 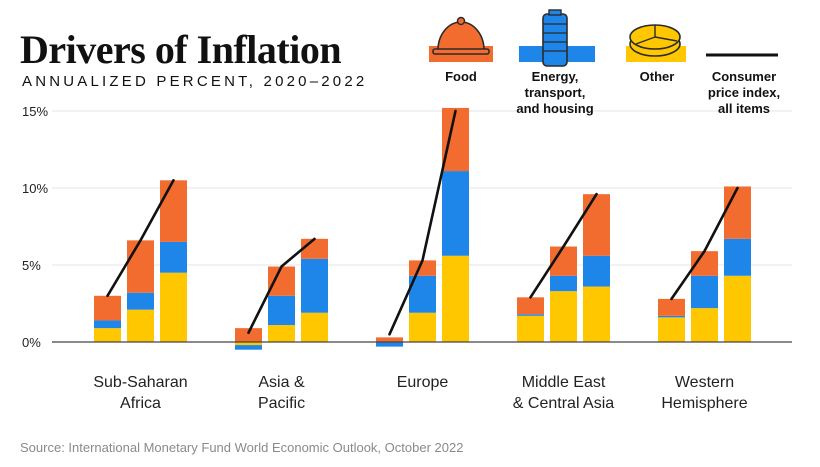 What do you see at coordinates (563, 403) in the screenshot?
I see `category-label: & Central Asia` at bounding box center [563, 403].